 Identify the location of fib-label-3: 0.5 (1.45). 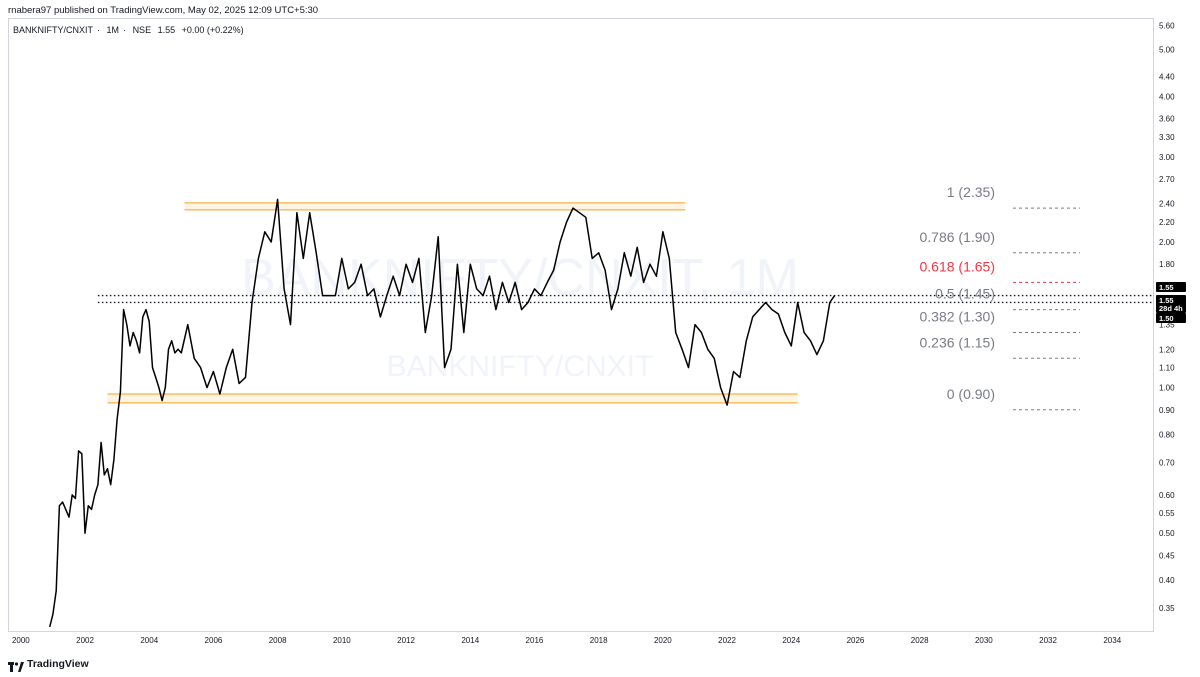
(965, 294).